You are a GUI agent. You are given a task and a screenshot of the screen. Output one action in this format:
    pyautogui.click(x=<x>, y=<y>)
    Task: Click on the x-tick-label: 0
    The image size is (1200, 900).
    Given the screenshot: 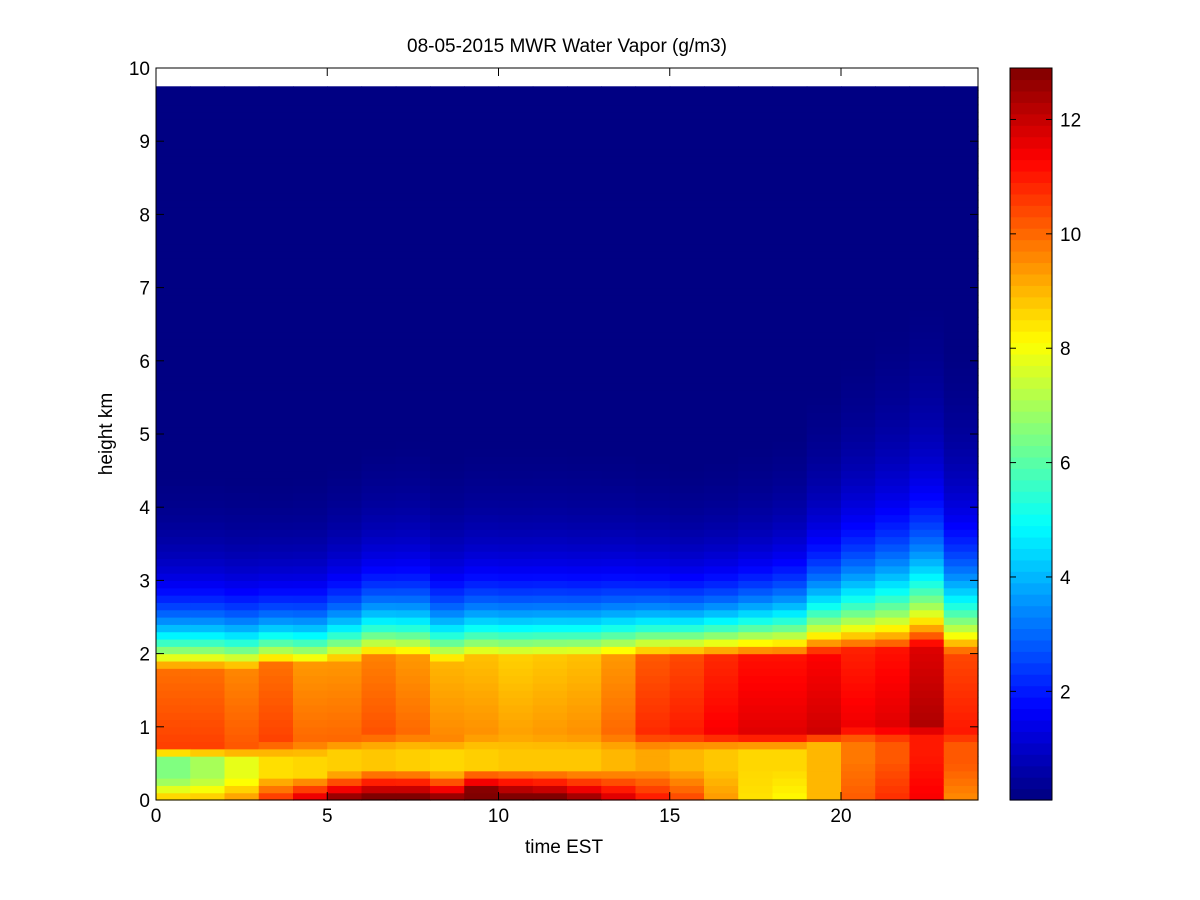 What is the action you would take?
    pyautogui.click(x=156, y=816)
    